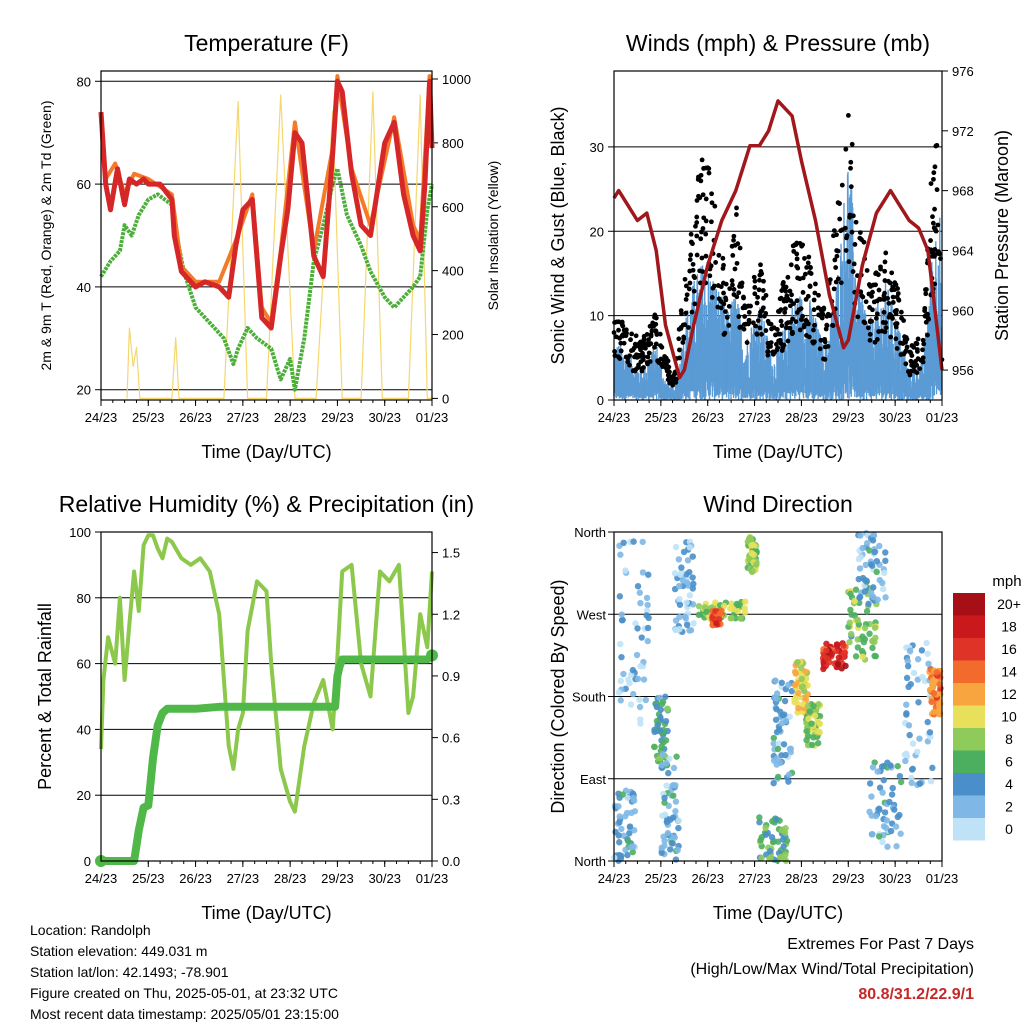 The height and width of the screenshot is (1025, 1024). Describe the element at coordinates (266, 758) in the screenshot. I see `humidity-precip-line` at that location.